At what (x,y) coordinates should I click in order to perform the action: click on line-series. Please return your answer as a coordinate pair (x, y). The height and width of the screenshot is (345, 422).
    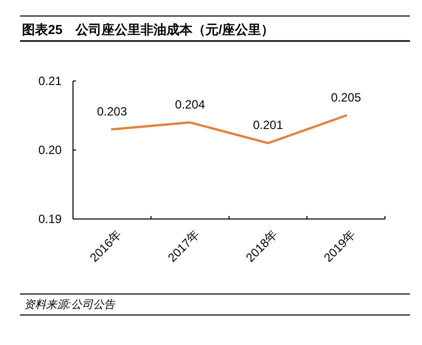
    Looking at the image, I should click on (229, 129).